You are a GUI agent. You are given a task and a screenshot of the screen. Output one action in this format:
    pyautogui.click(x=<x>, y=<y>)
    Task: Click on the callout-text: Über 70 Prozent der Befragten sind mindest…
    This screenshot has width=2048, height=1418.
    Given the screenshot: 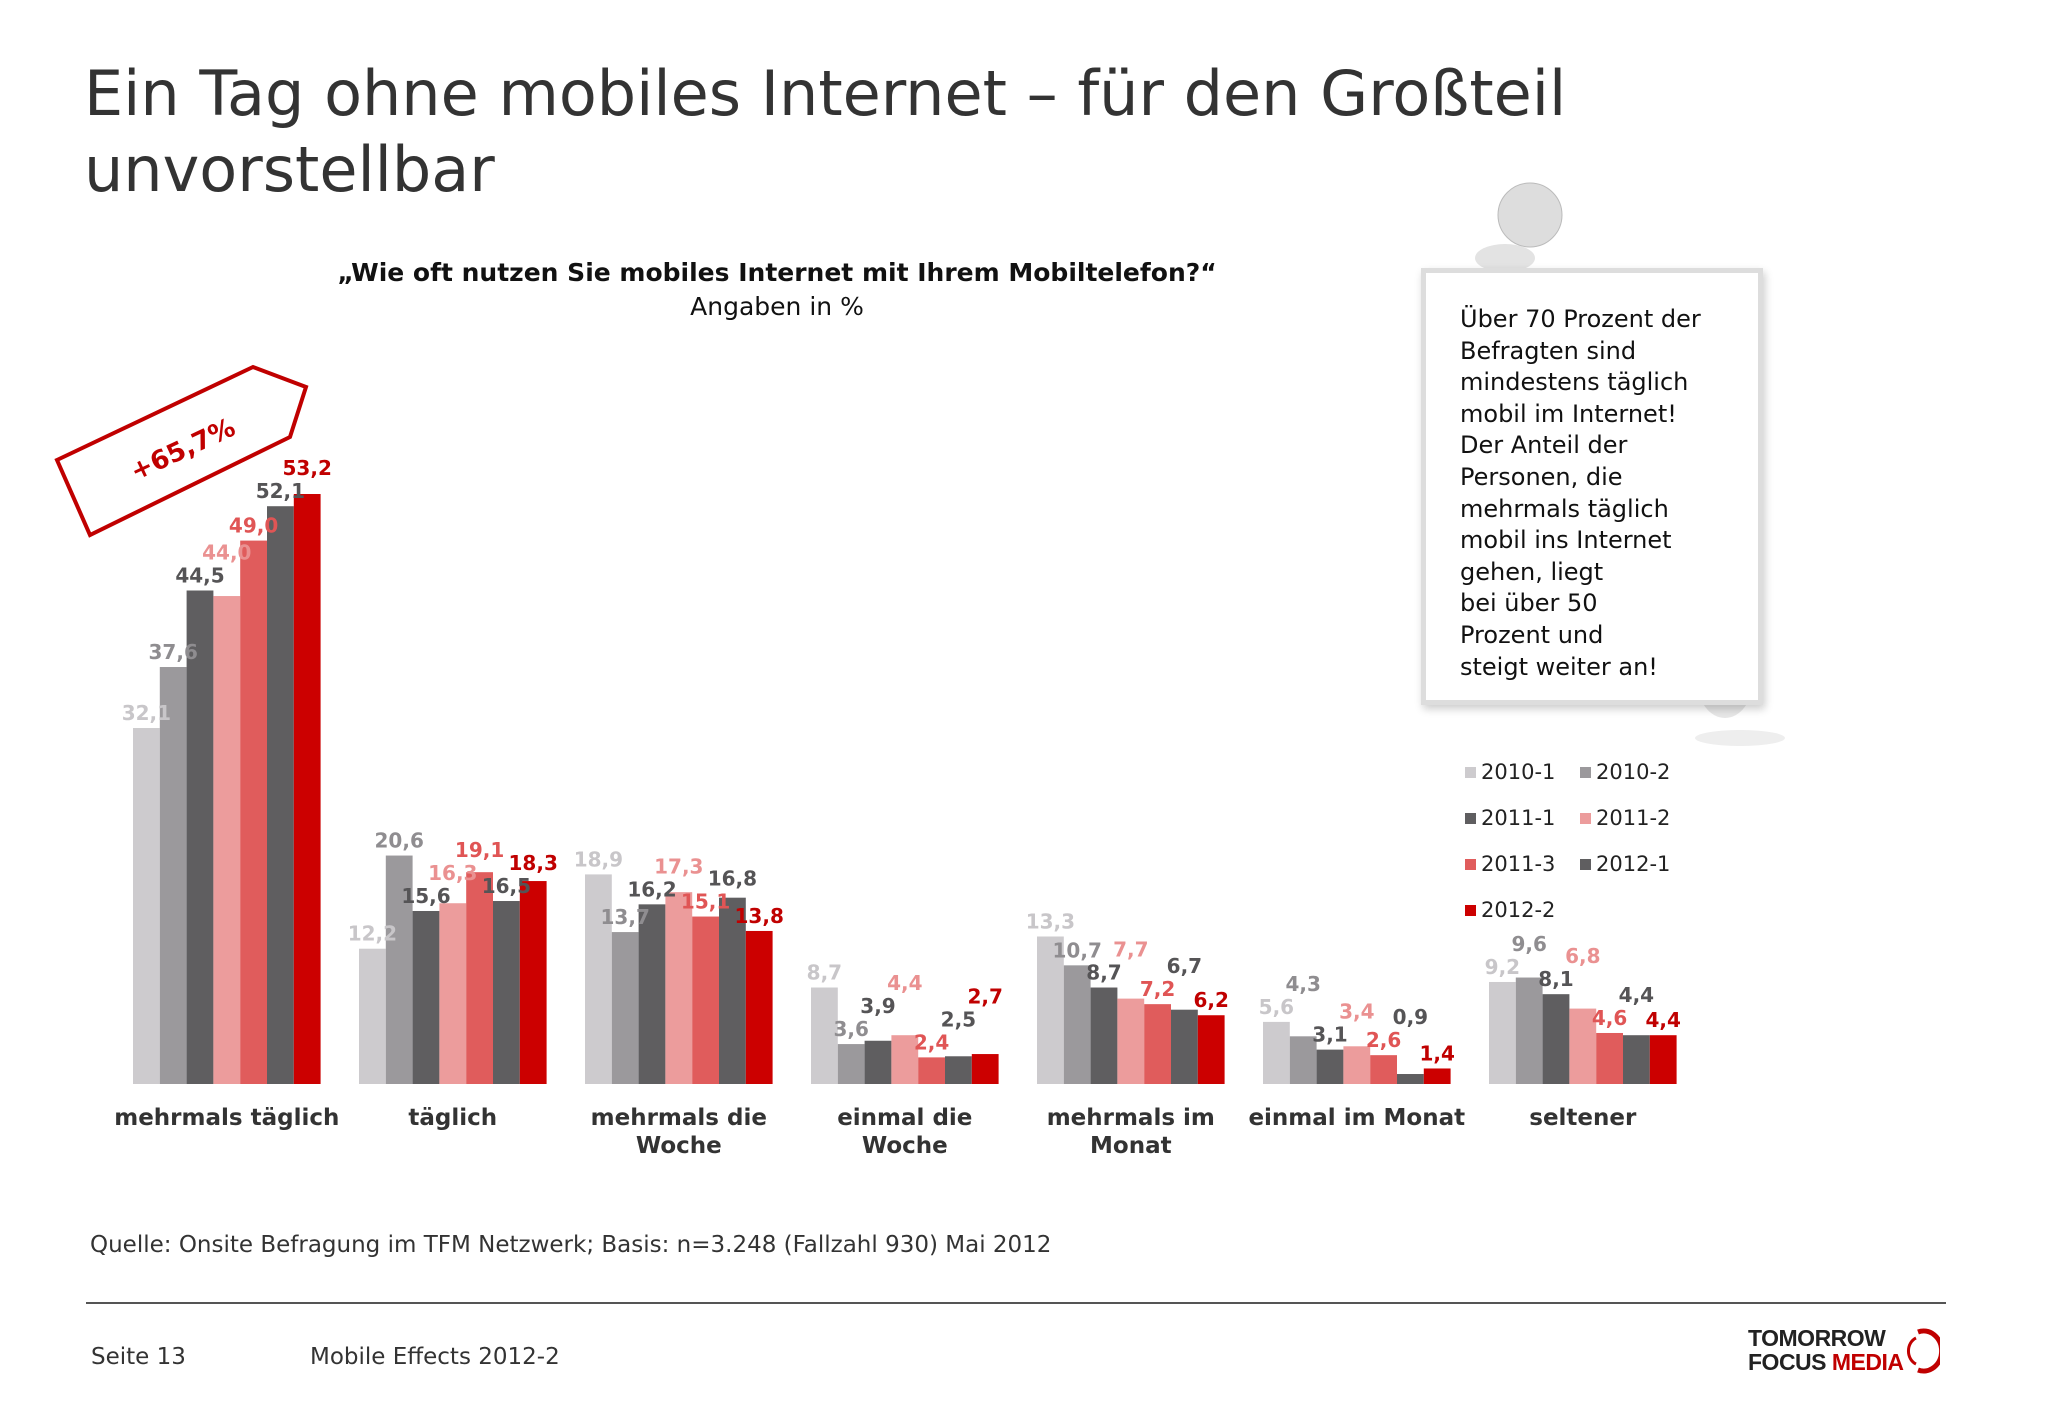 What is the action you would take?
    pyautogui.click(x=1610, y=493)
    